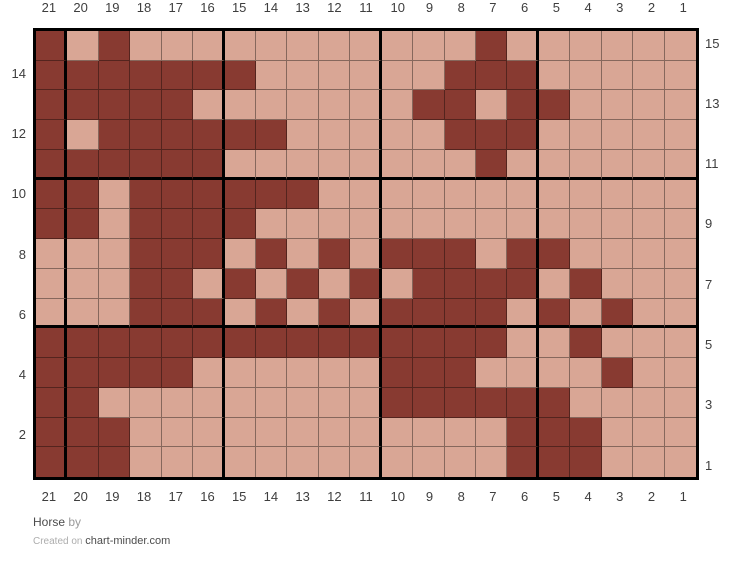  I want to click on author-by-label: by, so click(75, 522).